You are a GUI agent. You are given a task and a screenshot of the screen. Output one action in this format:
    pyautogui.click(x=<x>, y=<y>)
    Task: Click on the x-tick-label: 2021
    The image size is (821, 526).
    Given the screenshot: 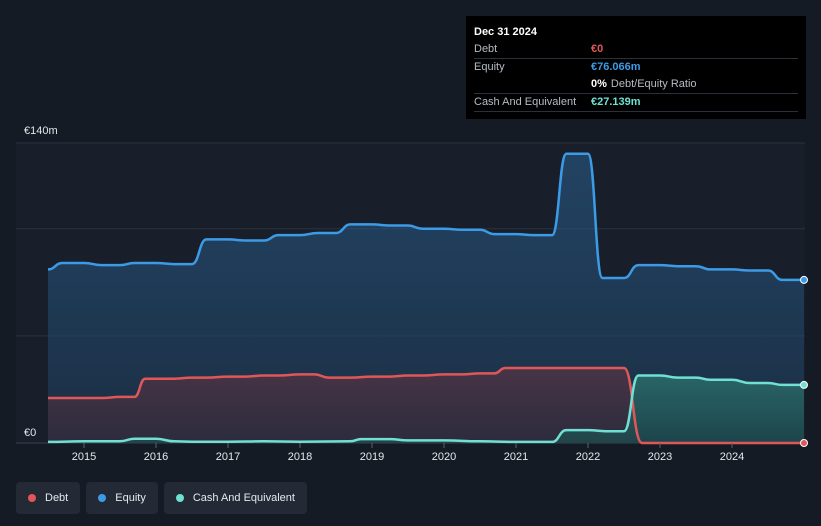 What is the action you would take?
    pyautogui.click(x=516, y=457)
    